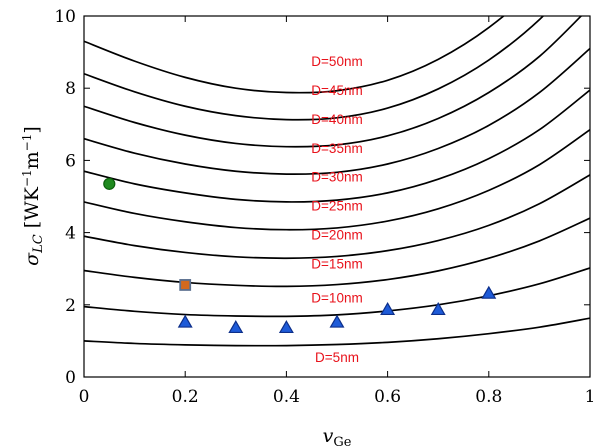  What do you see at coordinates (70, 234) in the screenshot?
I see `y-tick-label-2: 4` at bounding box center [70, 234].